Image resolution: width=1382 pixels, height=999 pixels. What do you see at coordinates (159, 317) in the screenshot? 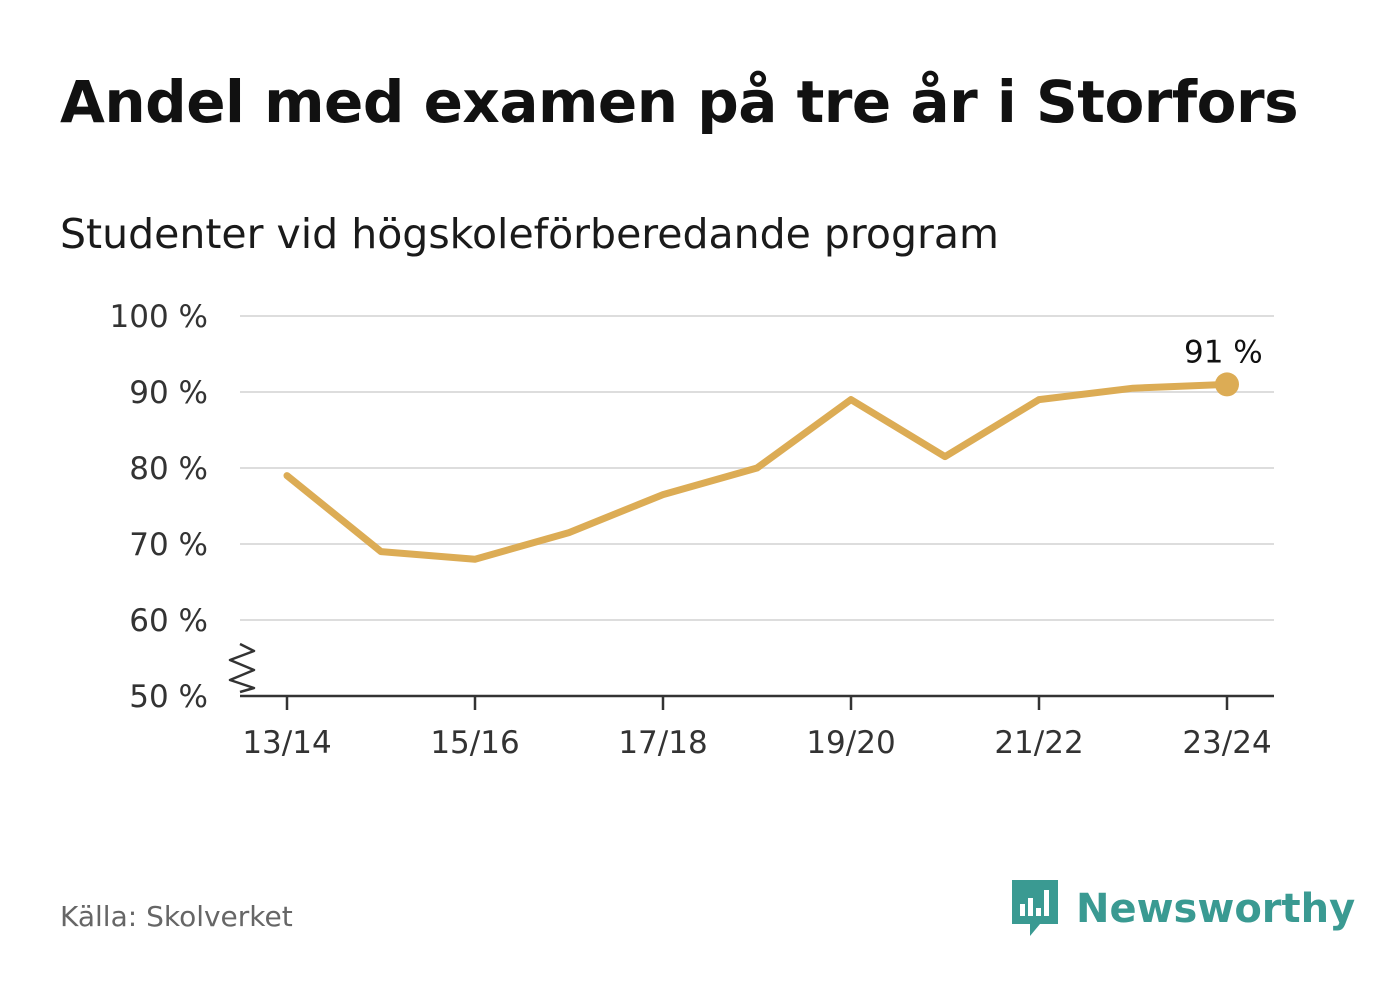
I see `y-tick-label: 100 %` at bounding box center [159, 317].